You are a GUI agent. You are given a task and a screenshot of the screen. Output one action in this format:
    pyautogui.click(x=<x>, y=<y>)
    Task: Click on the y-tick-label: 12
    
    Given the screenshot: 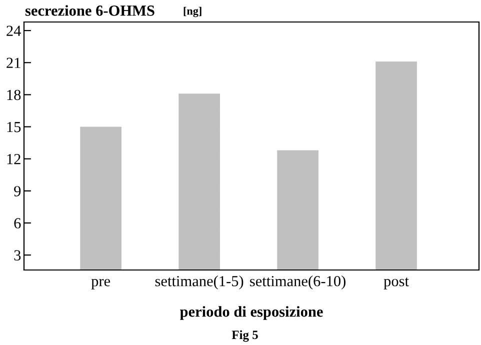 What is the action you would take?
    pyautogui.click(x=13, y=159)
    